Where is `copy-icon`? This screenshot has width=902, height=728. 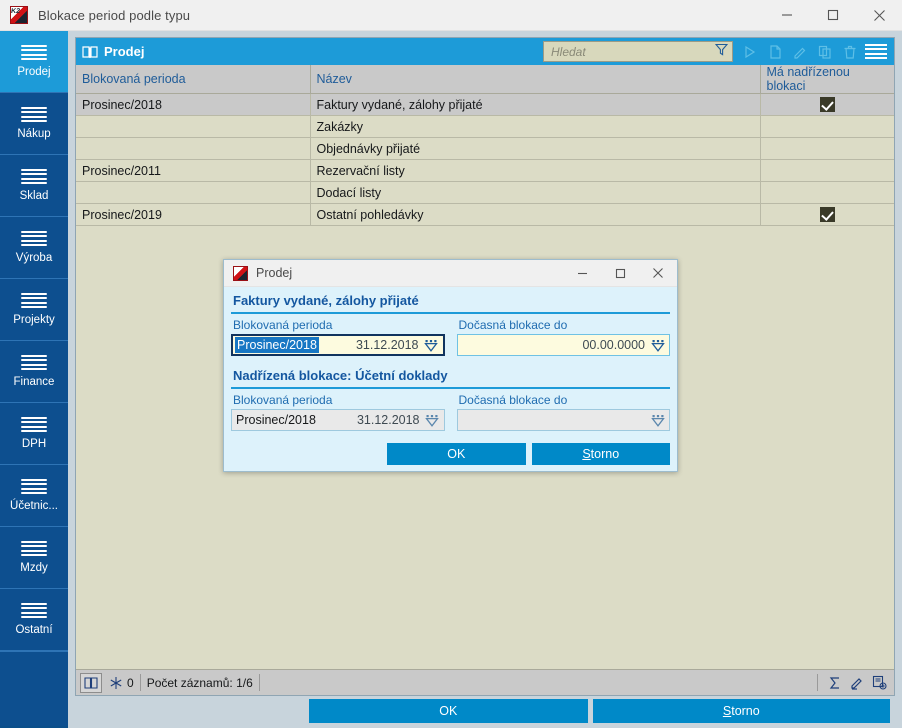
copy-icon is located at coordinates (824, 51).